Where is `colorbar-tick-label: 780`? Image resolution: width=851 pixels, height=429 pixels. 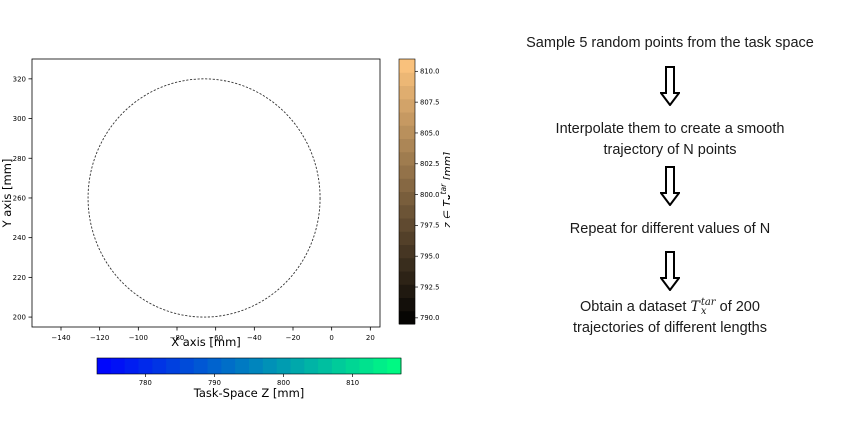 colorbar-tick-label: 780 is located at coordinates (145, 383).